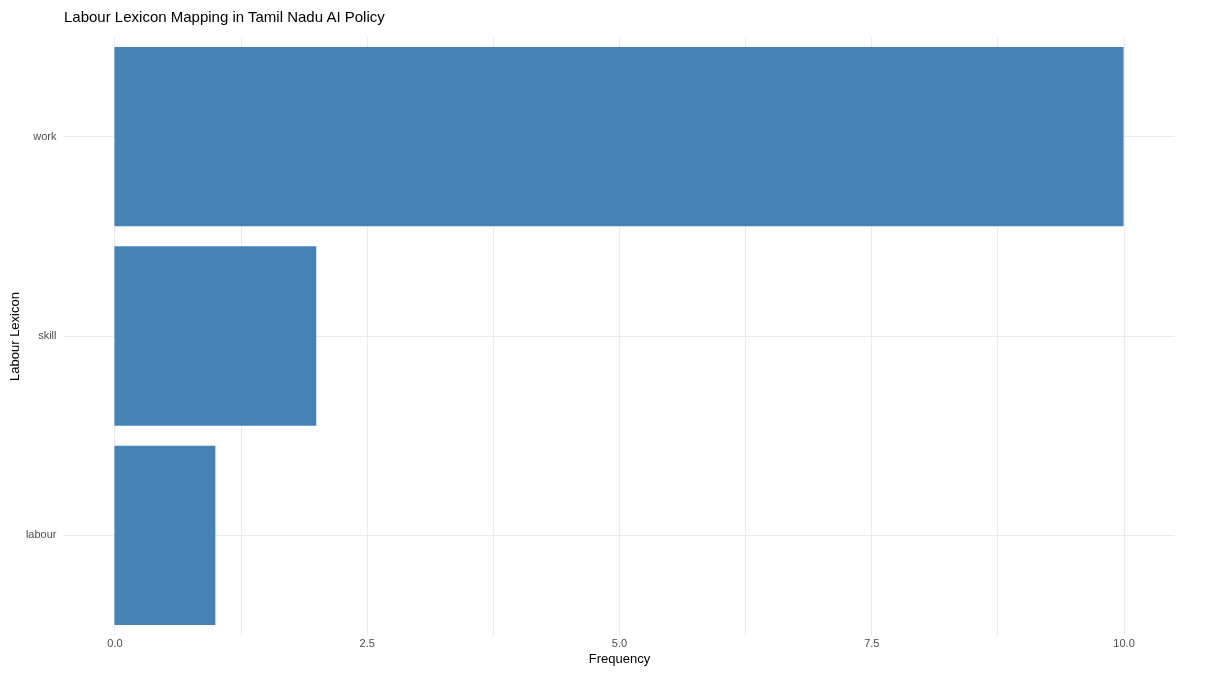 This screenshot has height=685, width=1230. What do you see at coordinates (1124, 642) in the screenshot?
I see `x-tick-label: 10.0` at bounding box center [1124, 642].